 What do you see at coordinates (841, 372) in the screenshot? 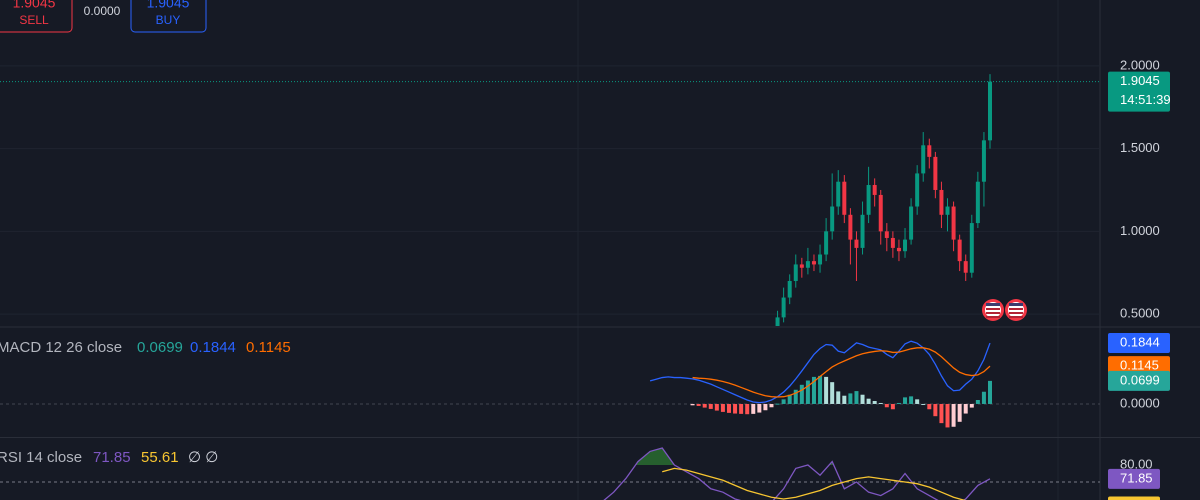
I see `macd-line` at bounding box center [841, 372].